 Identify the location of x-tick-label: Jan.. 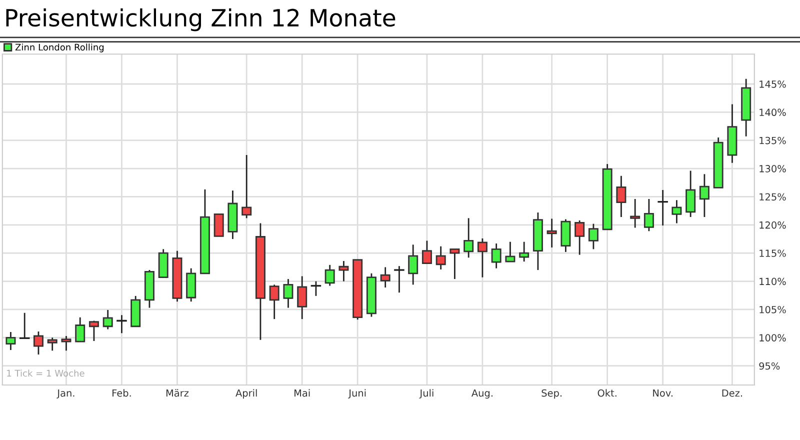
(65, 393).